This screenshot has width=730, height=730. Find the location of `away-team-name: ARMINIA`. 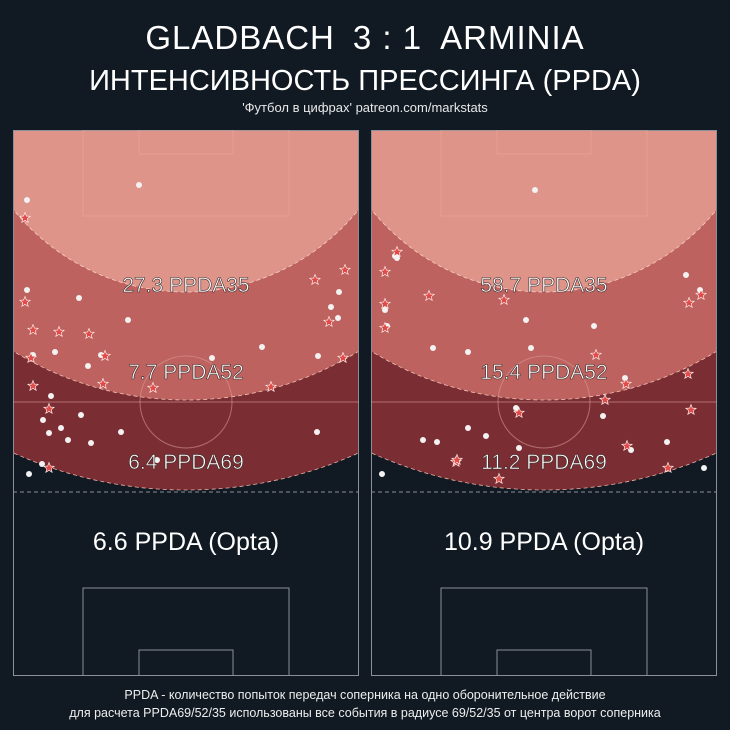

away-team-name: ARMINIA is located at coordinates (512, 37).